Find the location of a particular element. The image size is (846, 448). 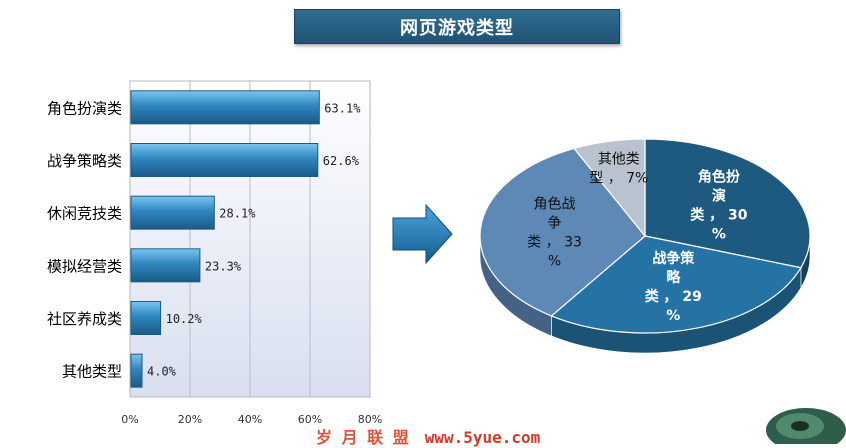

page-title: 网页游戏类型 is located at coordinates (457, 26).